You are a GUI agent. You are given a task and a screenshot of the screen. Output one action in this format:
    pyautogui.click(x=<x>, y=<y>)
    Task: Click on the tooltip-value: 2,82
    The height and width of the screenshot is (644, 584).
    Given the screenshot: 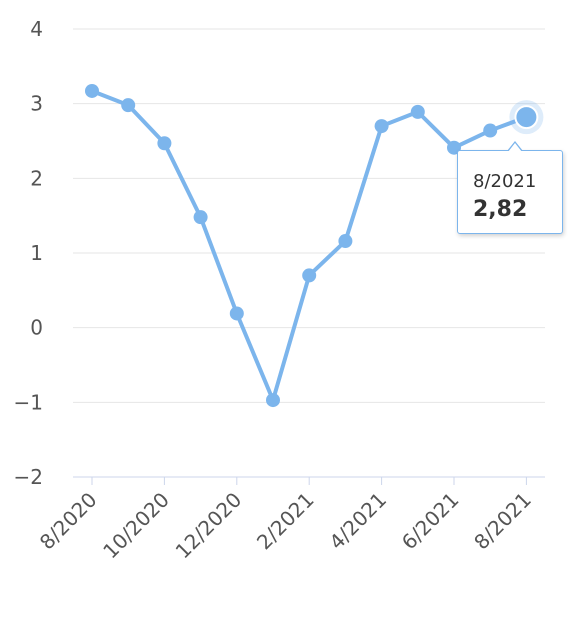 What is the action you would take?
    pyautogui.click(x=500, y=209)
    